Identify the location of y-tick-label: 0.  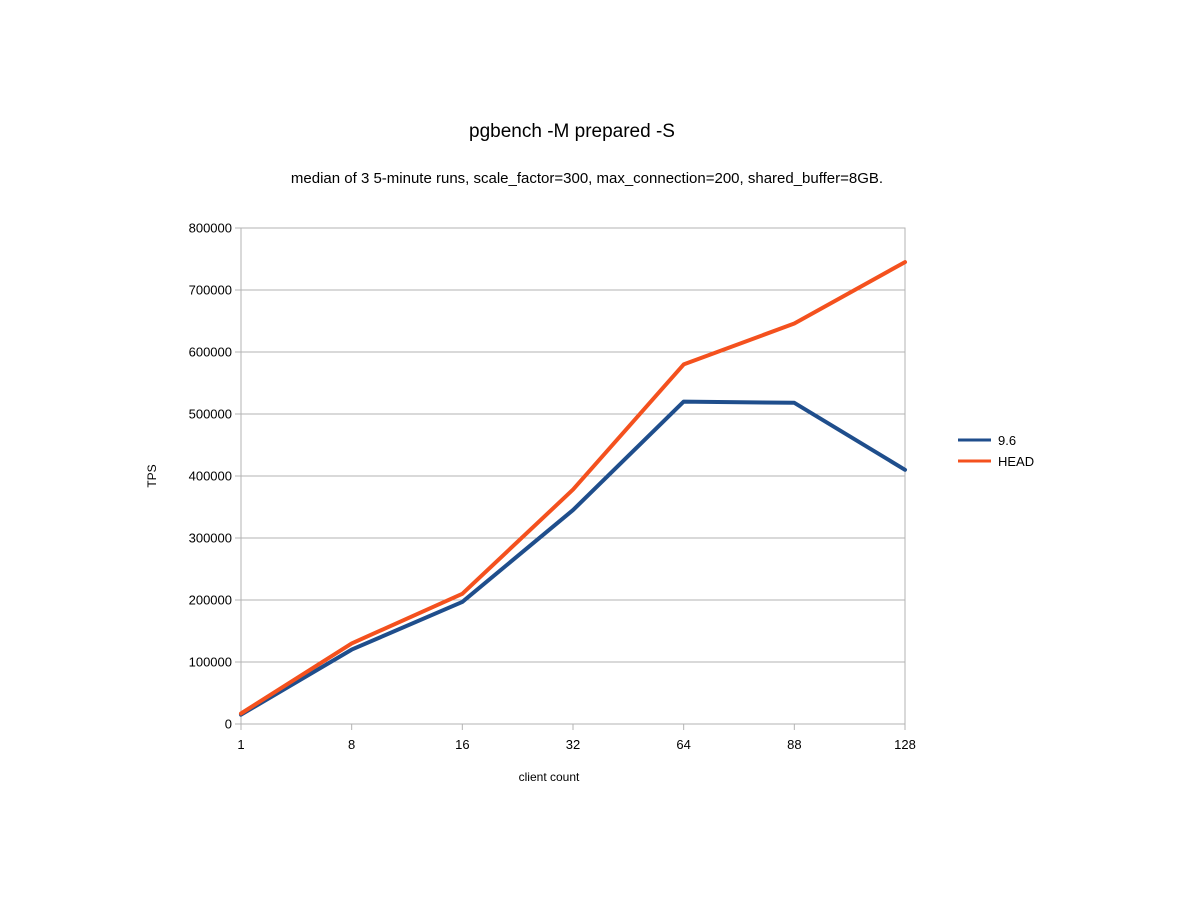
(228, 724).